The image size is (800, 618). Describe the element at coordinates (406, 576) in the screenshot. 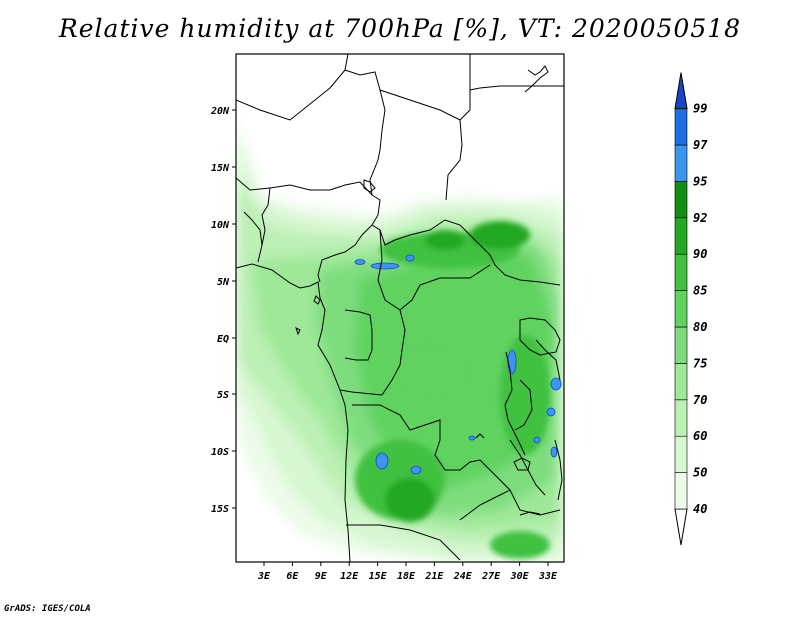

I see `lon-tick-label: 18E` at that location.